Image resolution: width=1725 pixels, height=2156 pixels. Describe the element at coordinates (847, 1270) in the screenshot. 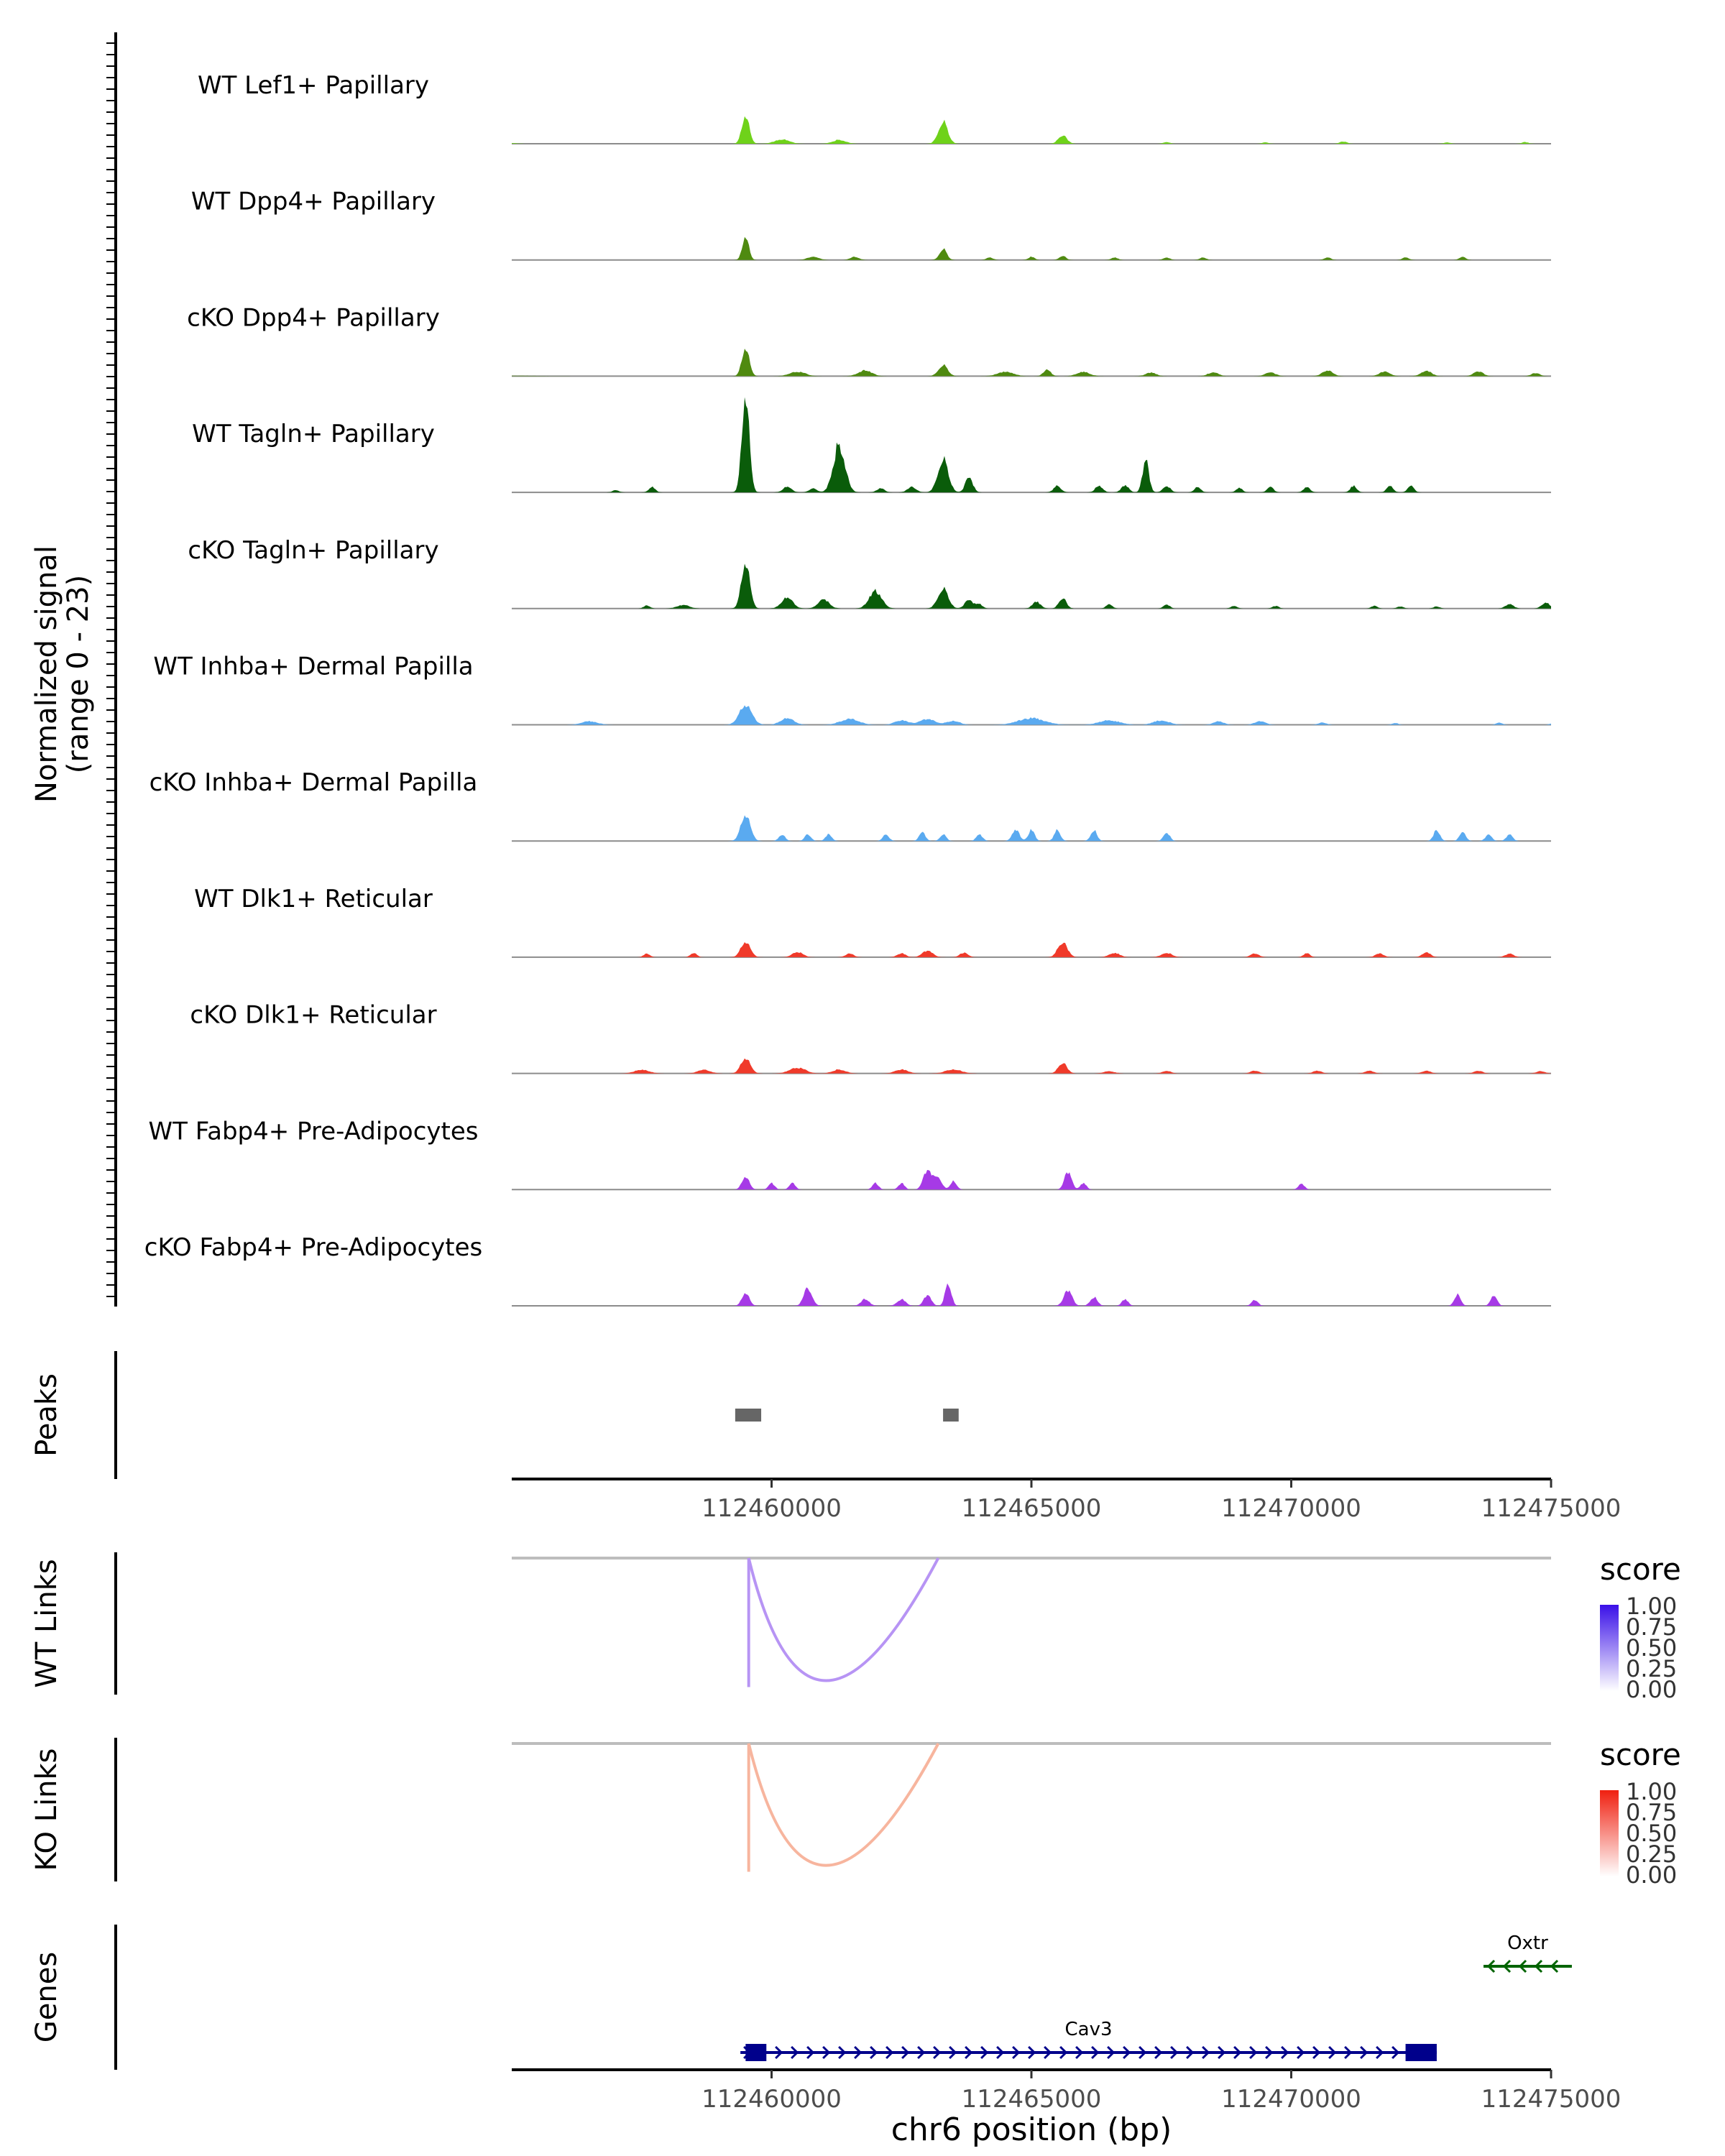

I see `coverage-track: cKO Fabp4+ Pre-Adipocytes` at that location.